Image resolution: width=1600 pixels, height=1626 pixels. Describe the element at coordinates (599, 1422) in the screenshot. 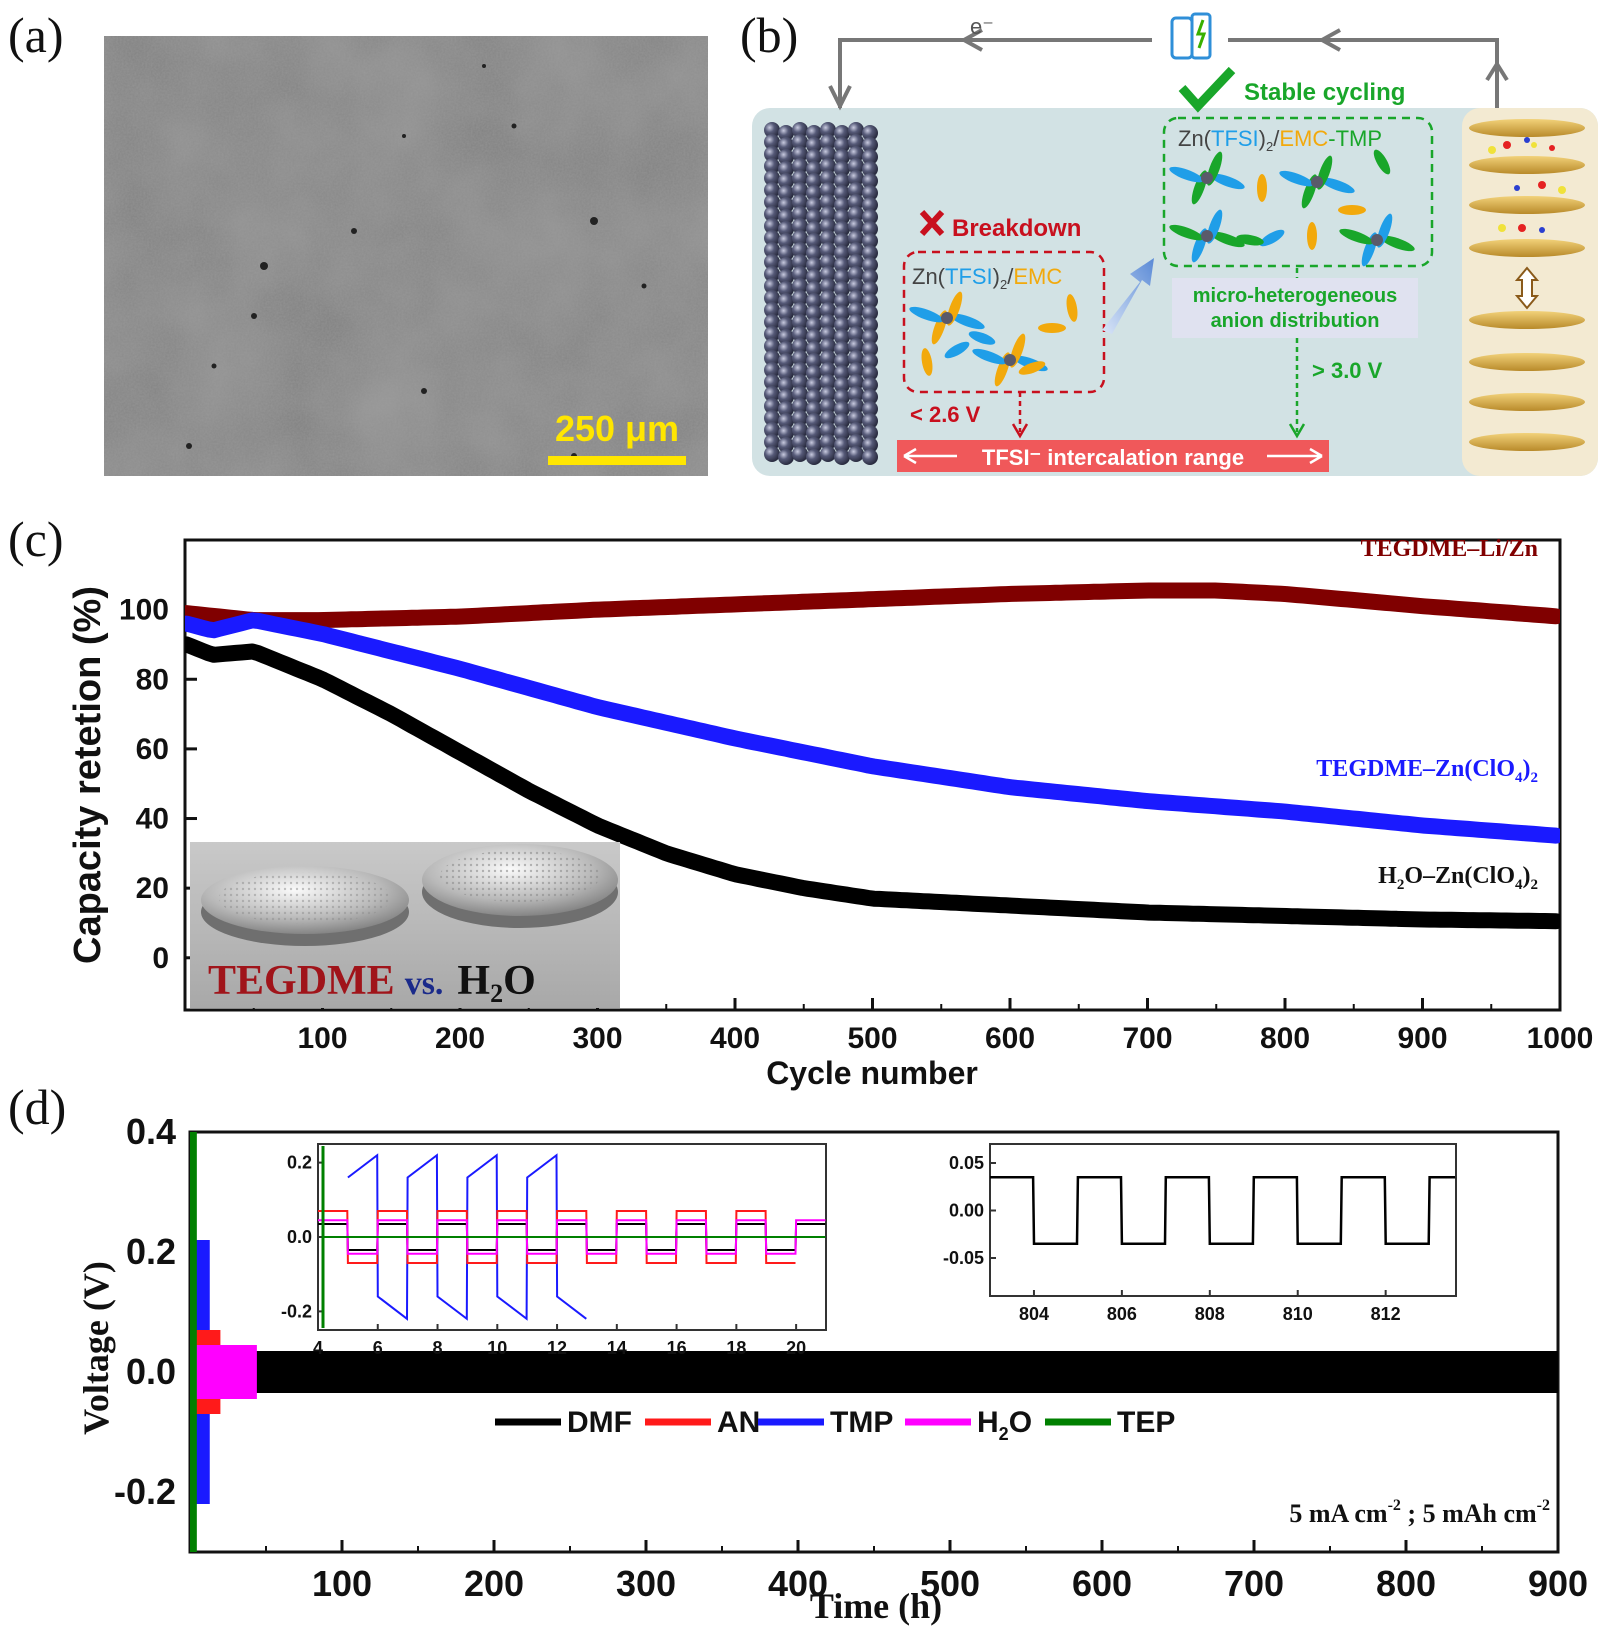

I see `legend-label: DMF` at that location.